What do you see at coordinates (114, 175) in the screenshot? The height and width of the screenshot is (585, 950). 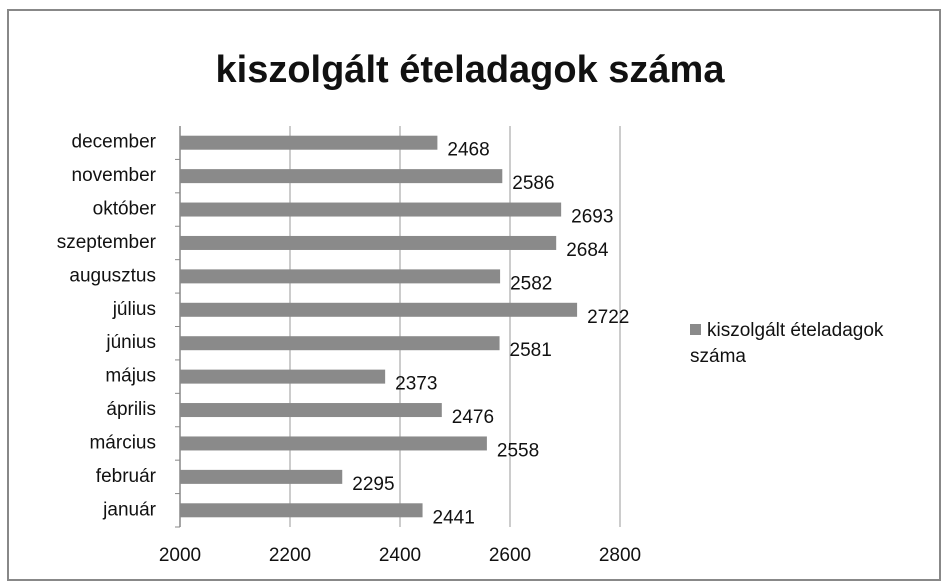 I see `y-tick-label: november` at bounding box center [114, 175].